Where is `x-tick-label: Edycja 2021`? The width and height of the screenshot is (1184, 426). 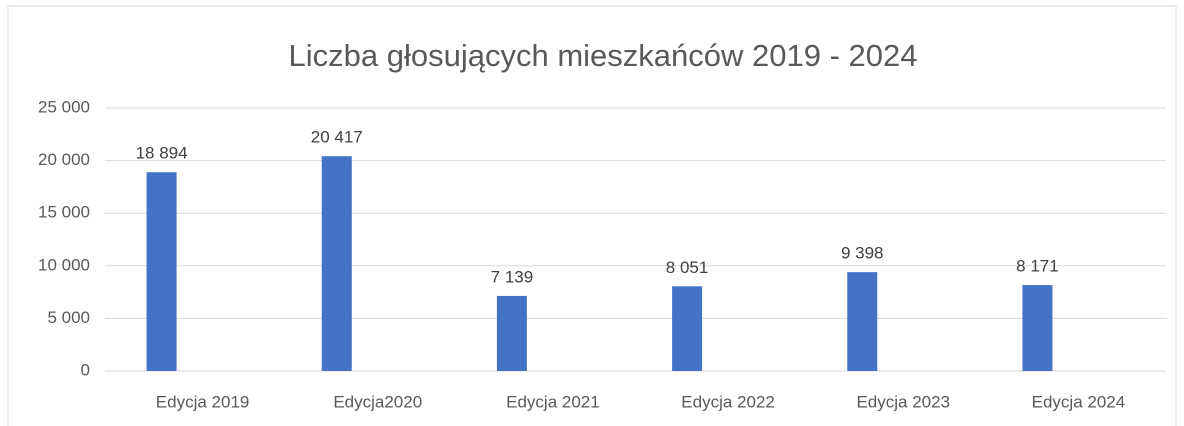
x-tick-label: Edycja 2021 is located at coordinates (553, 401).